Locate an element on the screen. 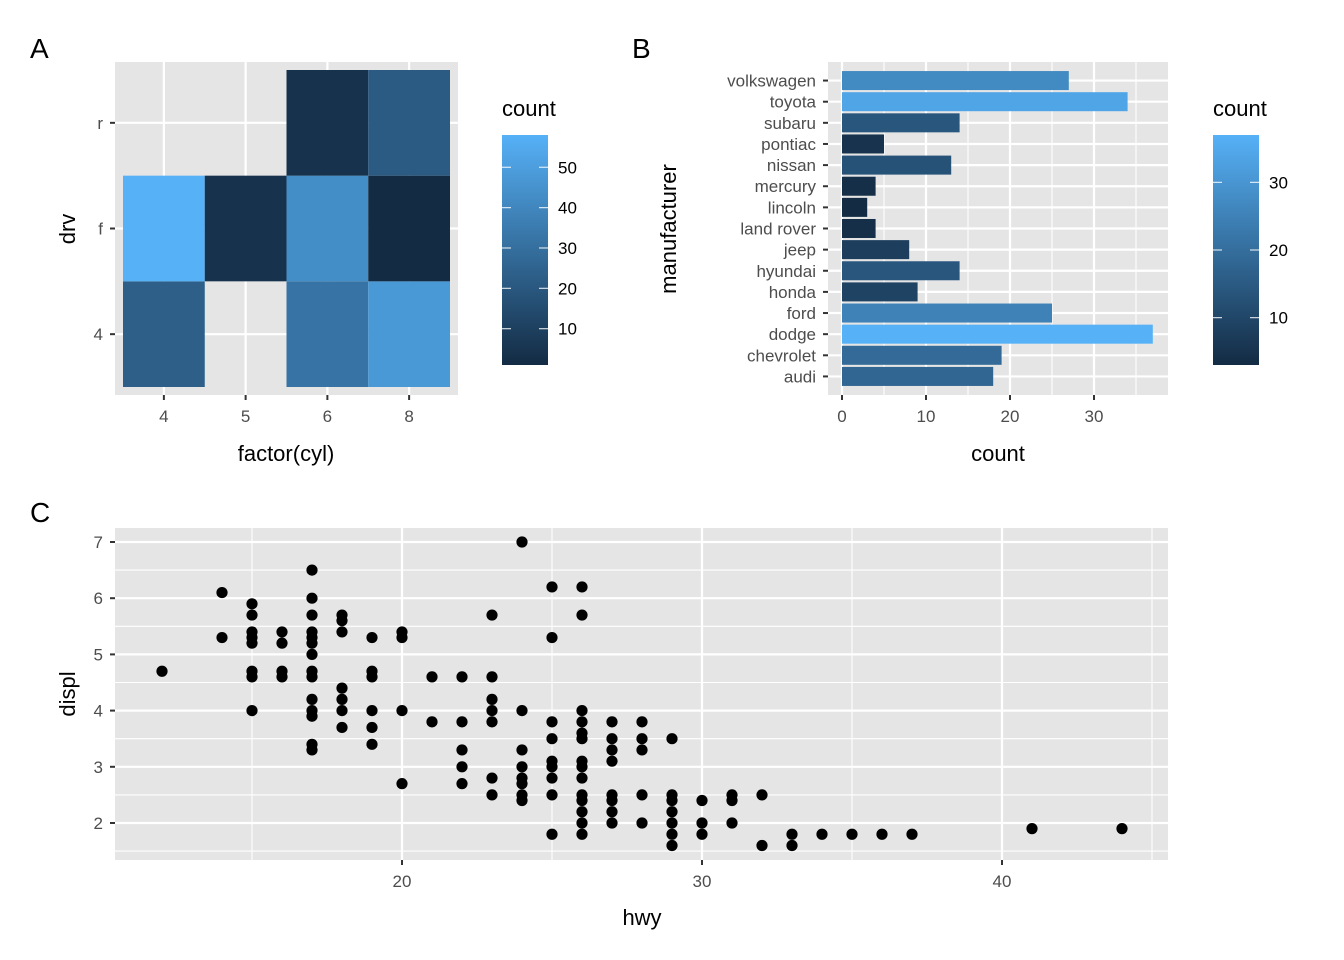 The height and width of the screenshot is (960, 1344). panel-a-ylabel: drv is located at coordinates (67, 229).